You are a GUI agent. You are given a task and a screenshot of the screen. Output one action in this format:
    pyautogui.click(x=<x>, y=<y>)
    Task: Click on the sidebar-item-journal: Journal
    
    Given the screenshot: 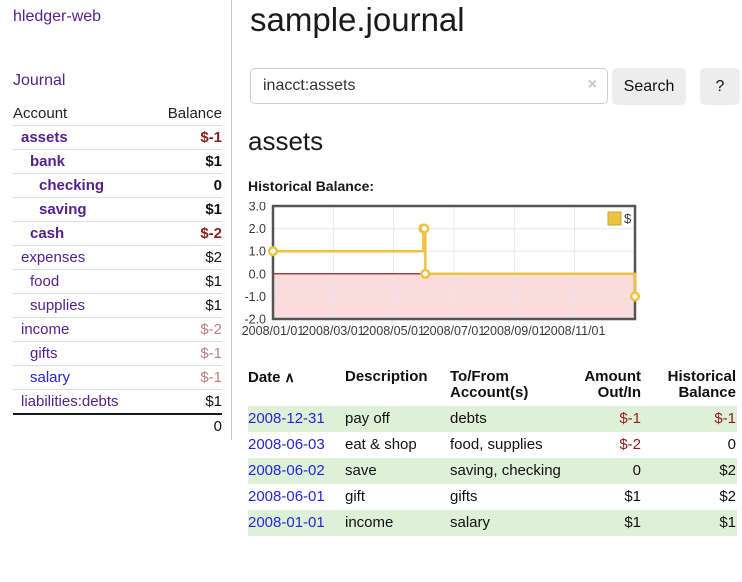 What is the action you would take?
    pyautogui.click(x=39, y=80)
    